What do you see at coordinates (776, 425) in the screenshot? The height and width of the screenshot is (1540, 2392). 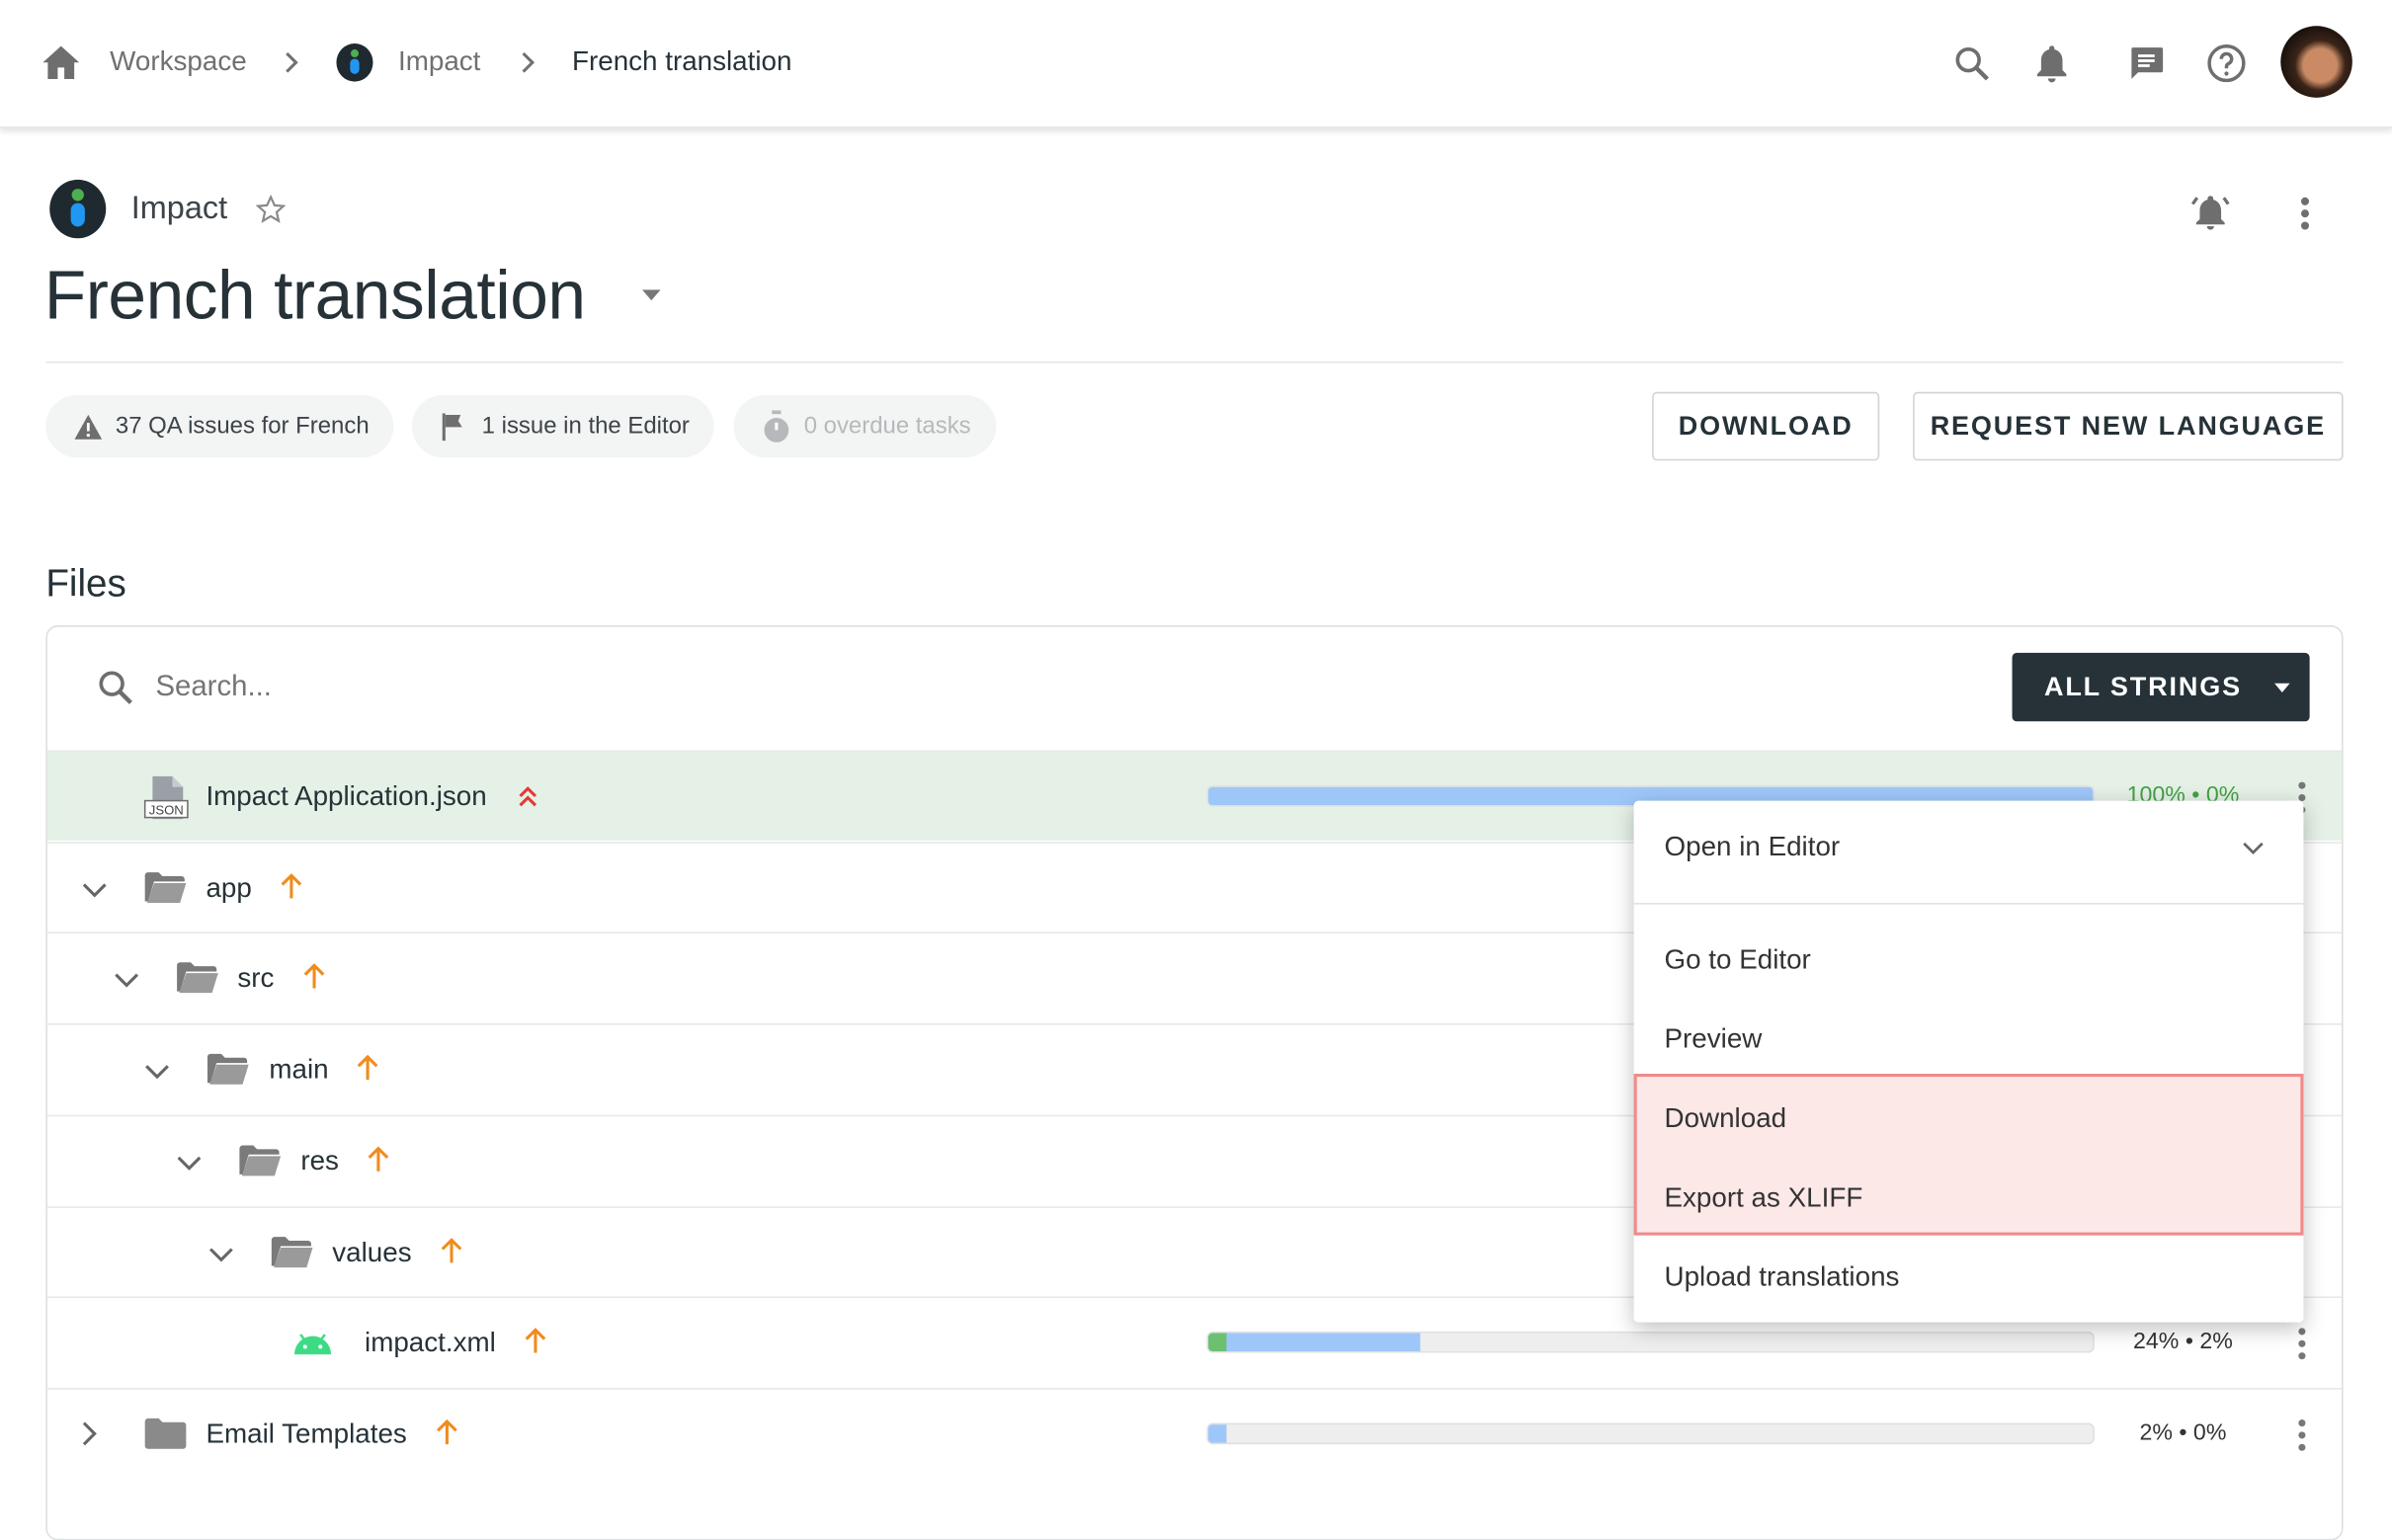 I see `timer-icon` at bounding box center [776, 425].